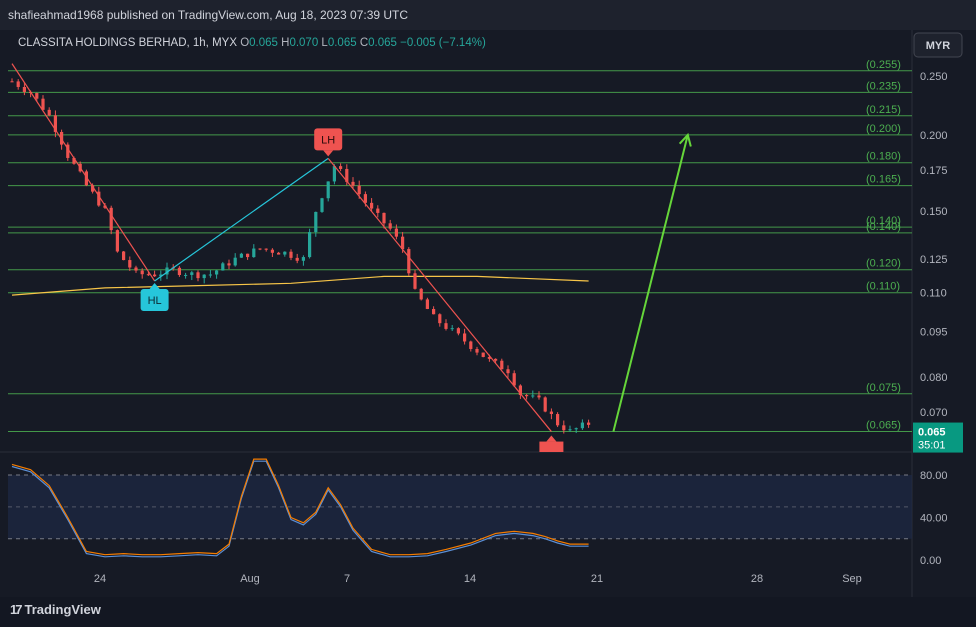 The height and width of the screenshot is (627, 976). Describe the element at coordinates (883, 264) in the screenshot. I see `level-label: (0.120)` at that location.